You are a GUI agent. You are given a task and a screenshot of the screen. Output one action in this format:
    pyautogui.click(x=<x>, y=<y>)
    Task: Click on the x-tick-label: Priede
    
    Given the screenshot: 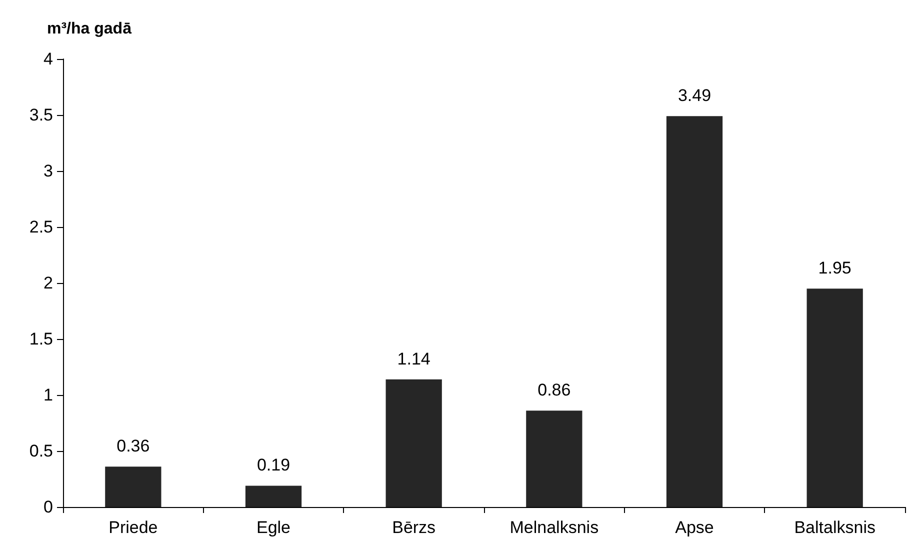 What is the action you would take?
    pyautogui.click(x=133, y=527)
    